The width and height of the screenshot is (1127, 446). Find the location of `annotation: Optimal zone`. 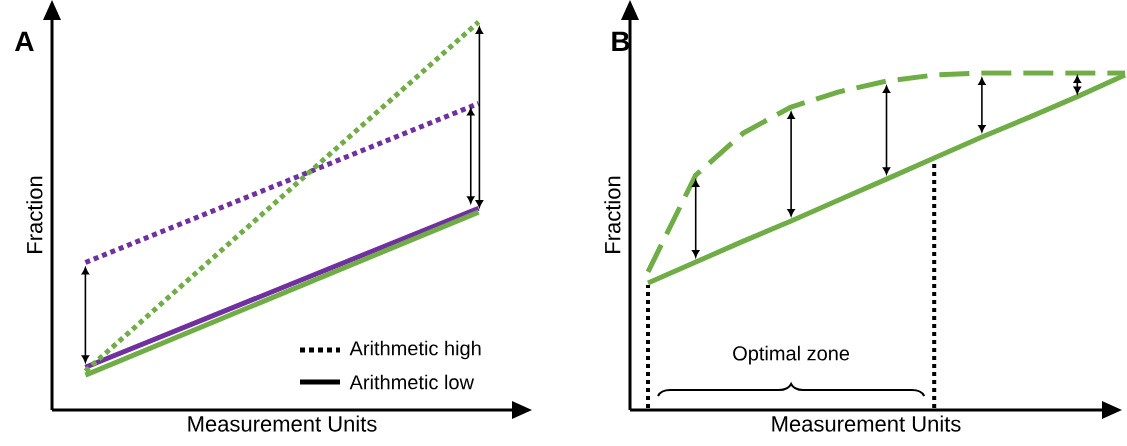

annotation: Optimal zone is located at coordinates (791, 355).